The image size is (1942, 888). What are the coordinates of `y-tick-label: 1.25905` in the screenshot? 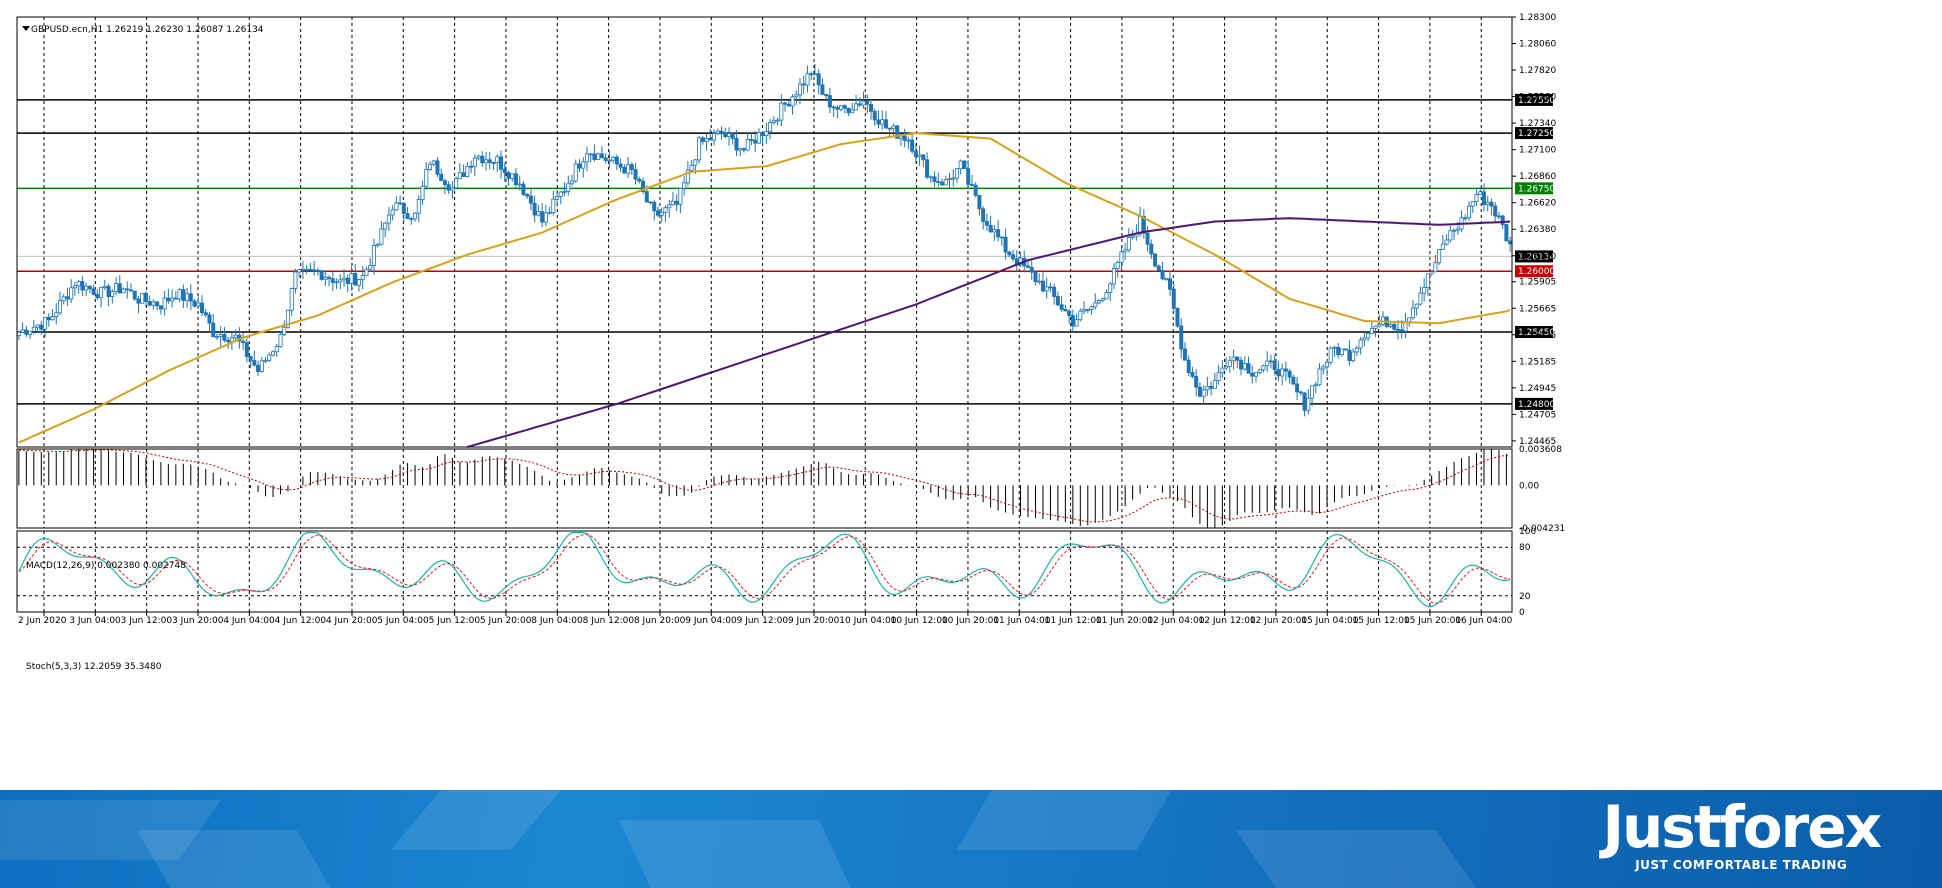 It's located at (1537, 283).